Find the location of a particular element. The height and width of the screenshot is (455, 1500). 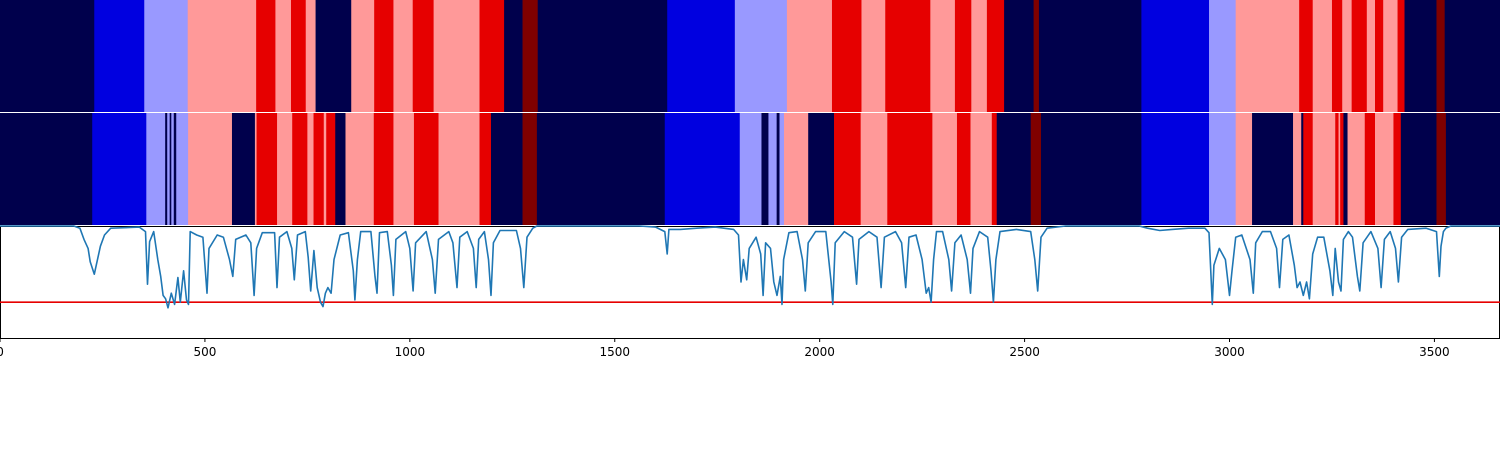

x-tick-label: 2000 is located at coordinates (819, 352).